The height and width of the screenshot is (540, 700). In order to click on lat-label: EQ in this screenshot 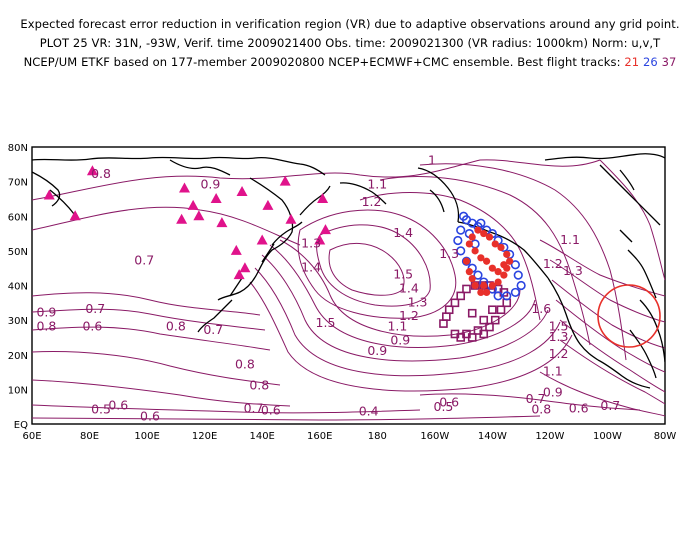, I will do `click(21, 425)`.